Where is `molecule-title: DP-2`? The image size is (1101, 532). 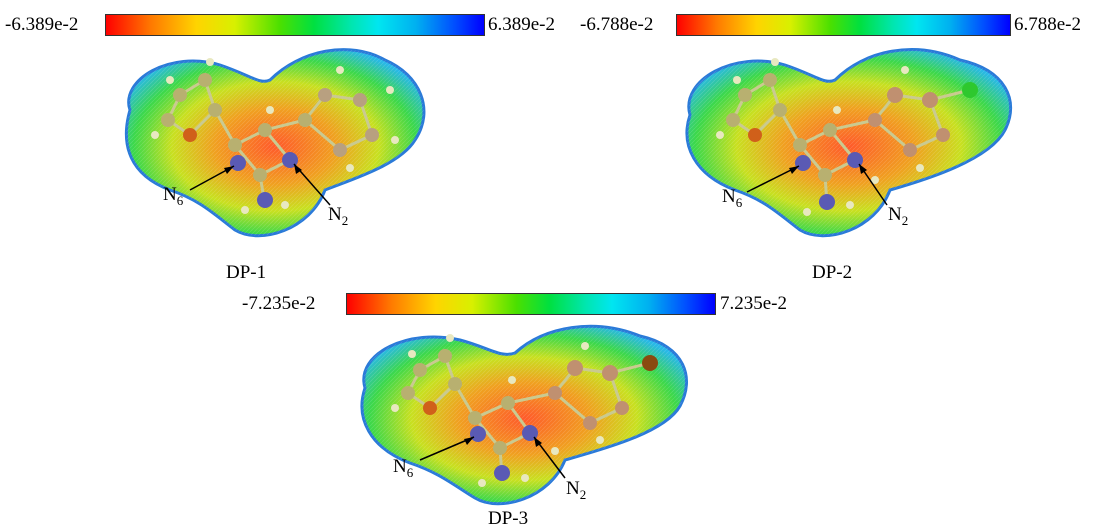 molecule-title: DP-2 is located at coordinates (832, 272).